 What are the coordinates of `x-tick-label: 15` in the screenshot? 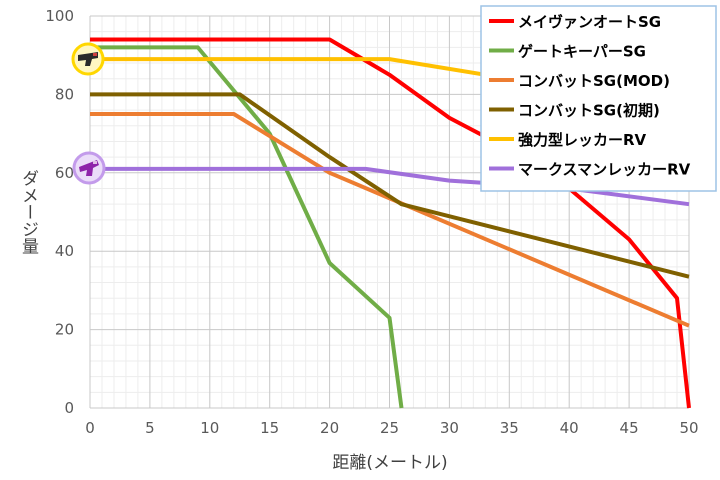 It's located at (269, 428).